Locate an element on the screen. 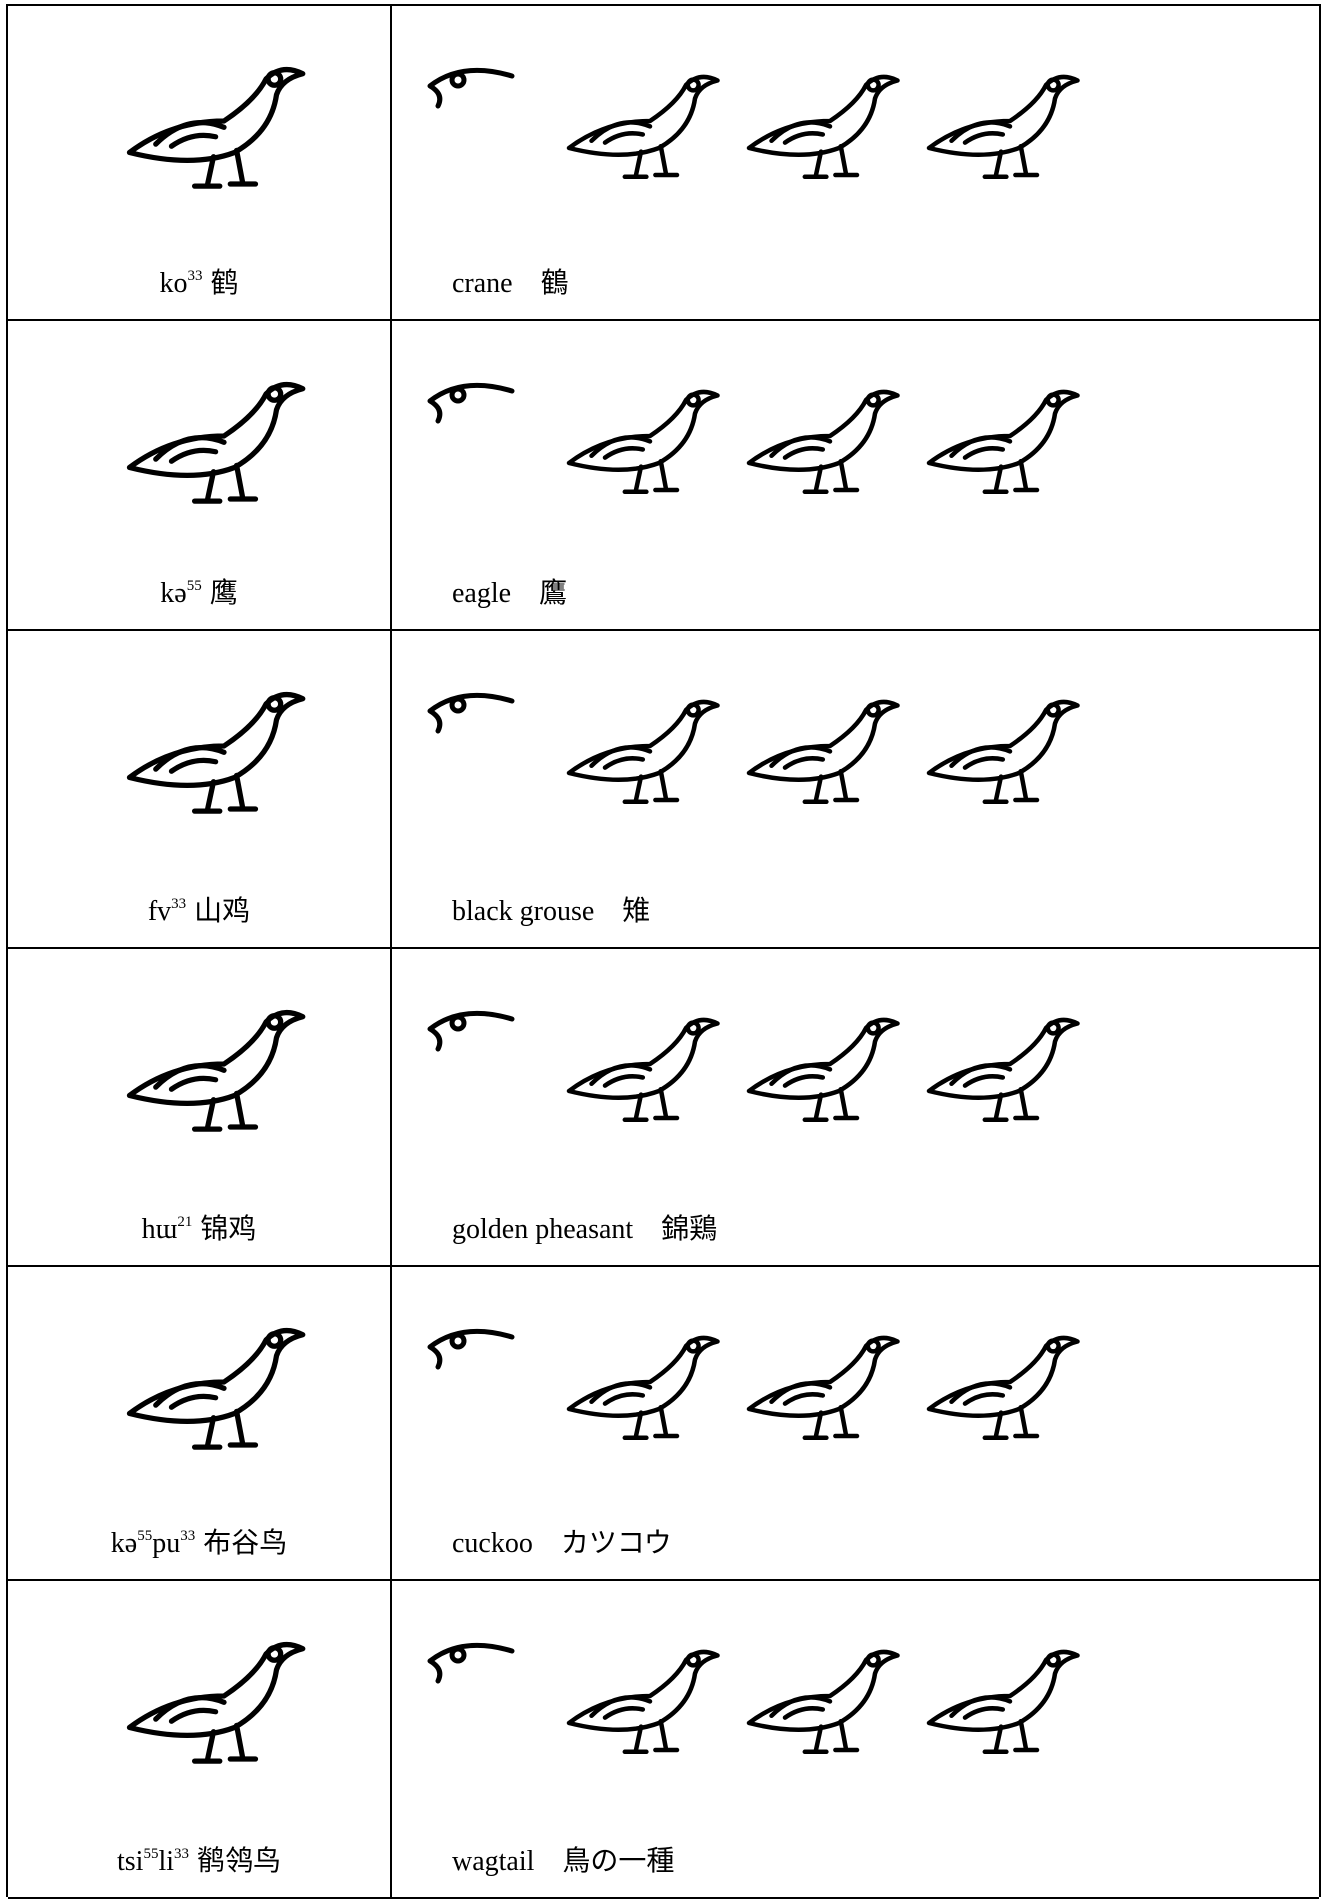 The width and height of the screenshot is (1338, 1899). romanization: fv is located at coordinates (159, 911).